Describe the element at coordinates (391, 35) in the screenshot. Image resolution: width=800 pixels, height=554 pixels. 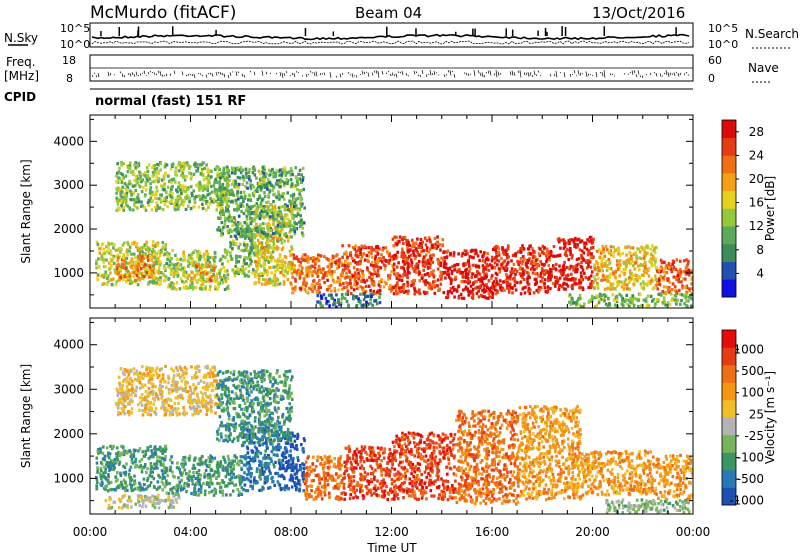
I see `noise-panel-frame` at that location.